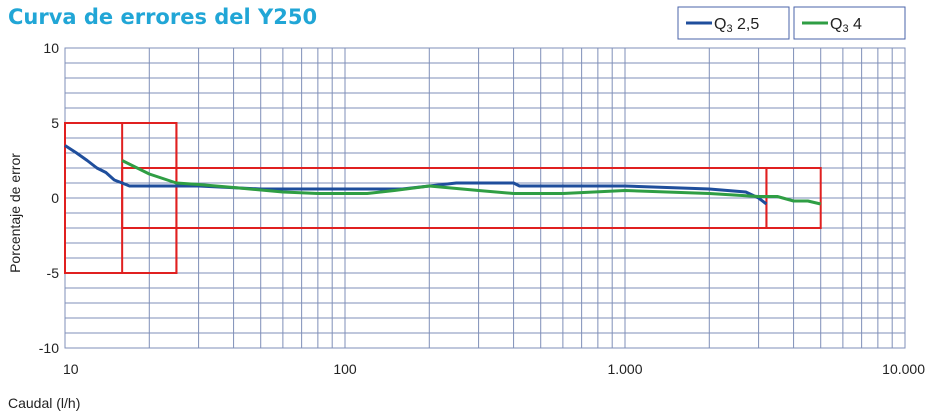 The height and width of the screenshot is (417, 928). What do you see at coordinates (49, 348) in the screenshot?
I see `y-tick-label: -10` at bounding box center [49, 348].